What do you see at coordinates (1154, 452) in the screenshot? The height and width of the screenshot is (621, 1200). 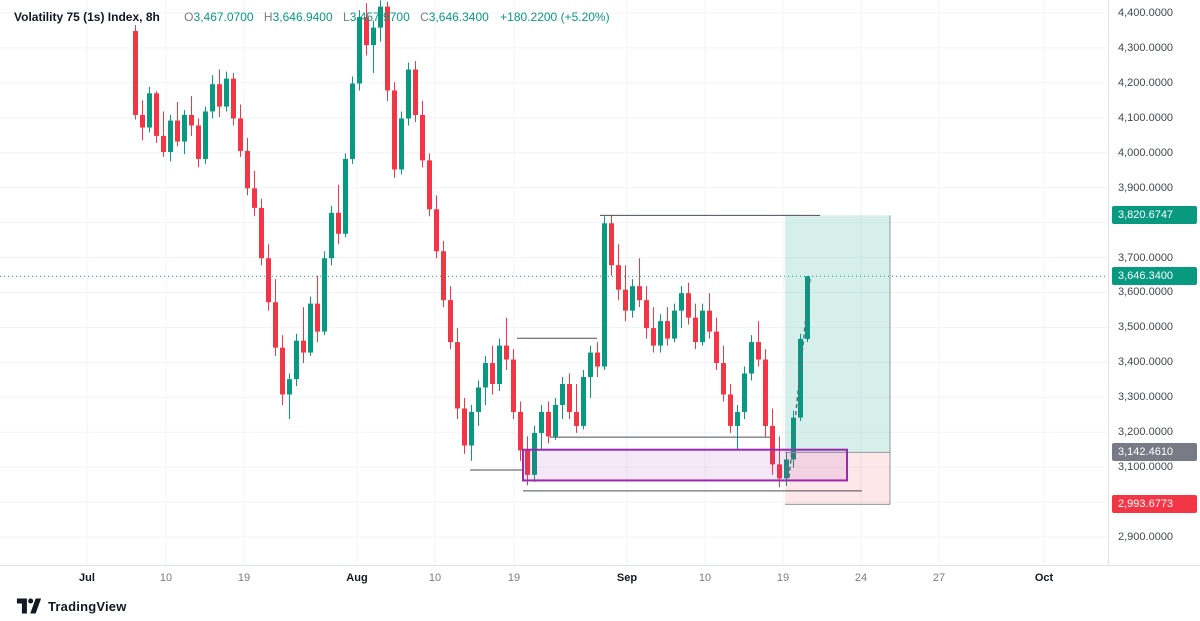 I see `entry-price-badge: 3,142.4610` at bounding box center [1154, 452].